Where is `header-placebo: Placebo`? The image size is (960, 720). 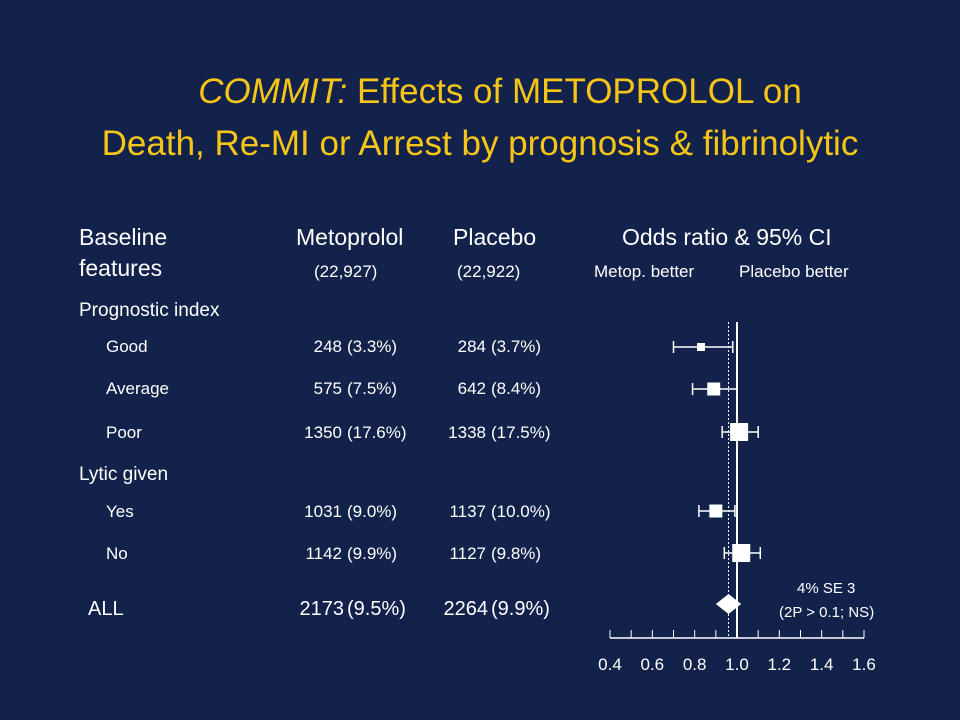
header-placebo: Placebo is located at coordinates (495, 237).